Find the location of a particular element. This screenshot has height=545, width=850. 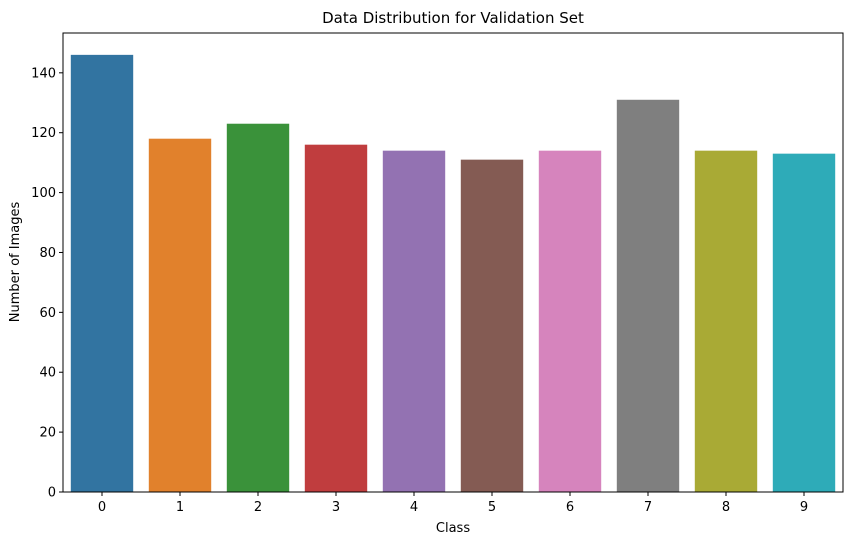

y-tick-label: 80 is located at coordinates (47, 253).